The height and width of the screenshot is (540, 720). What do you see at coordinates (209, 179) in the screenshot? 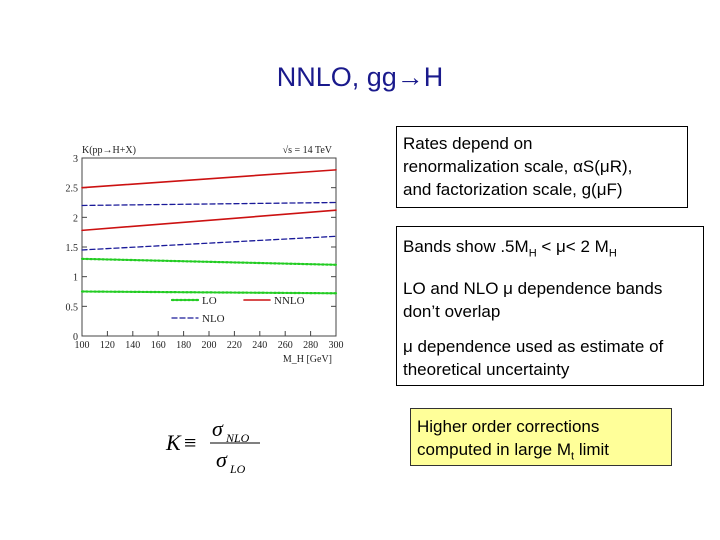
I see `series-line-nnlo-upper` at bounding box center [209, 179].